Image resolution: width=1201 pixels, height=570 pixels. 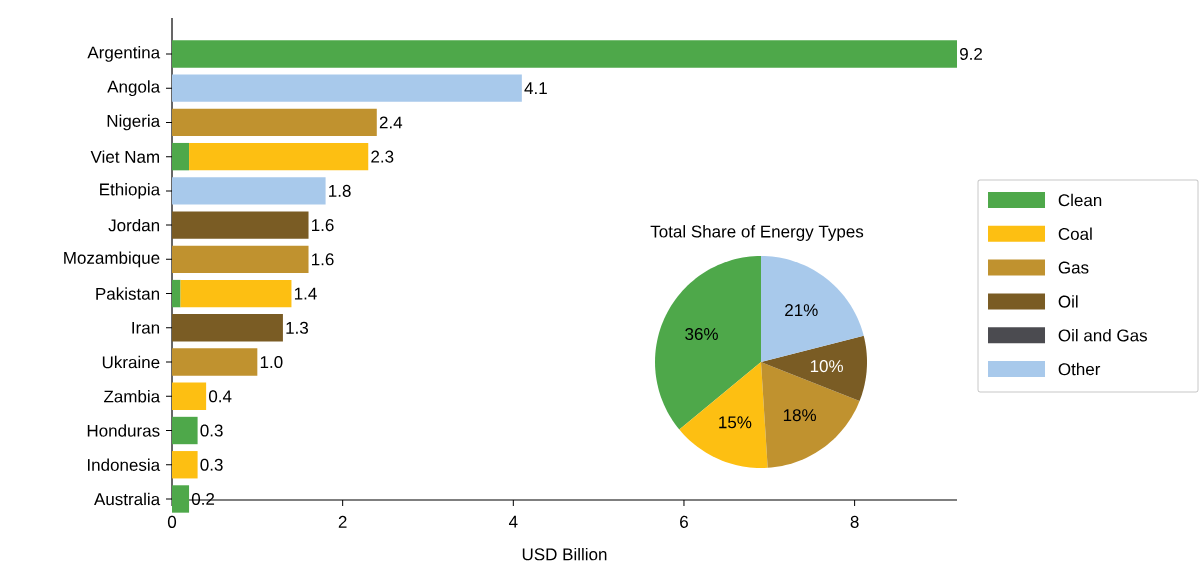 What do you see at coordinates (134, 225) in the screenshot?
I see `y-tick-label: Jordan` at bounding box center [134, 225].